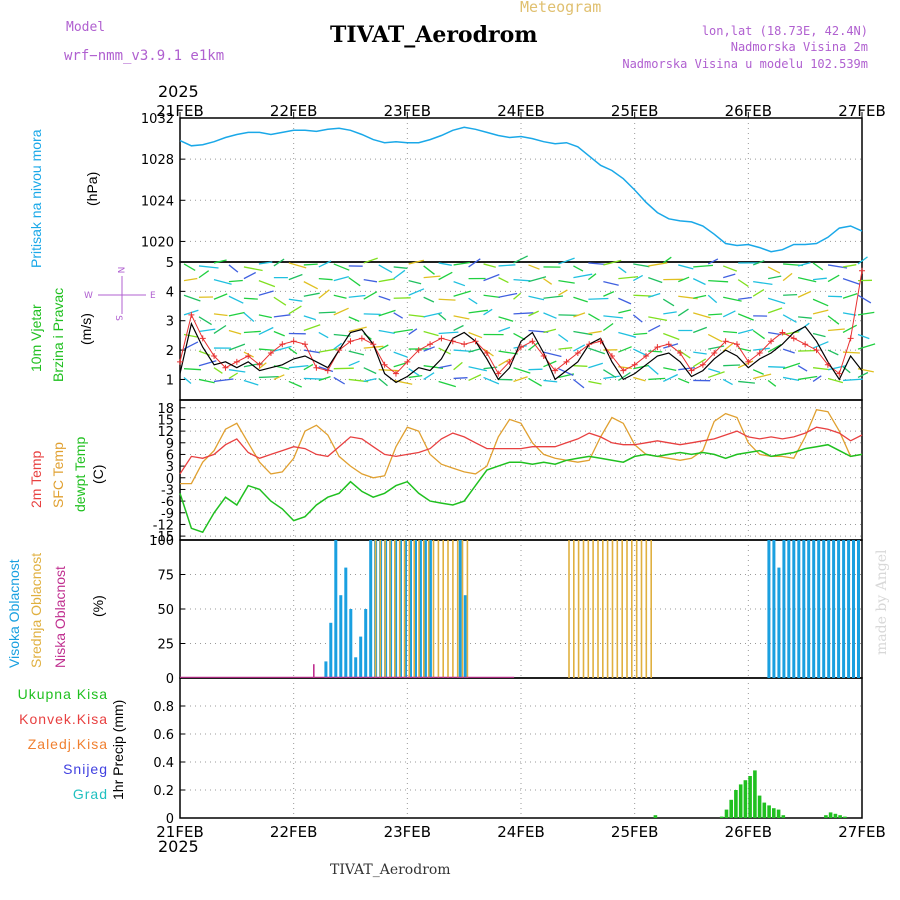 Image resolution: width=900 pixels, height=900 pixels. What do you see at coordinates (407, 832) in the screenshot?
I see `x-tick-label-bottom: 23FEB` at bounding box center [407, 832].